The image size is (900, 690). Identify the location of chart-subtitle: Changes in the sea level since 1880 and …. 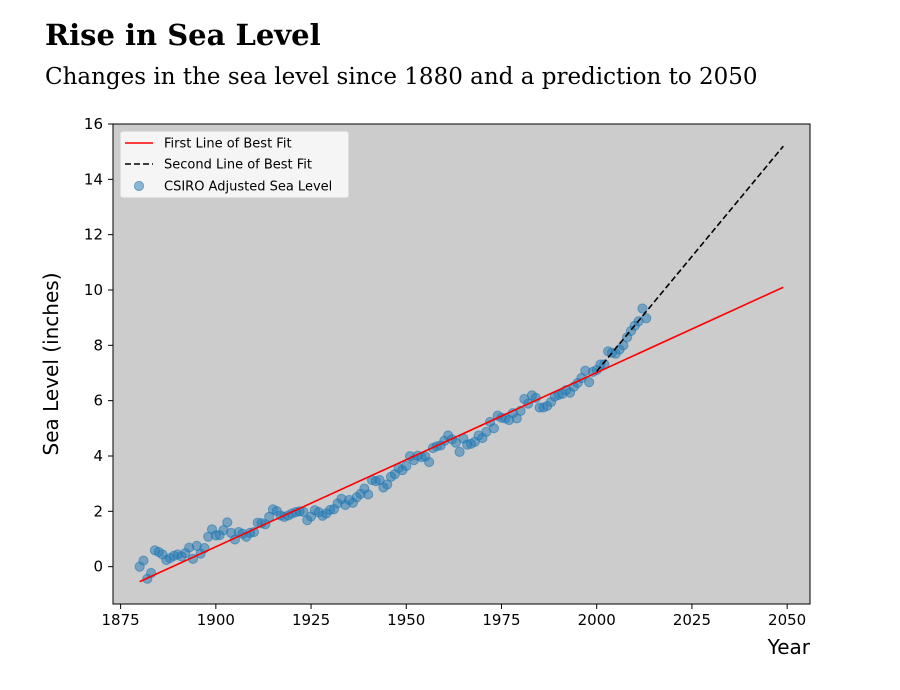
(401, 77).